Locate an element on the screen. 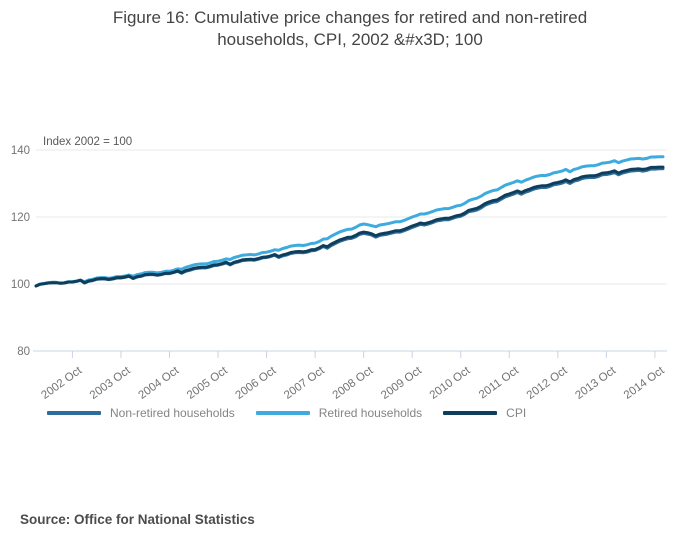 Image resolution: width=700 pixels, height=549 pixels. y-tick-label: 120 is located at coordinates (20, 218).